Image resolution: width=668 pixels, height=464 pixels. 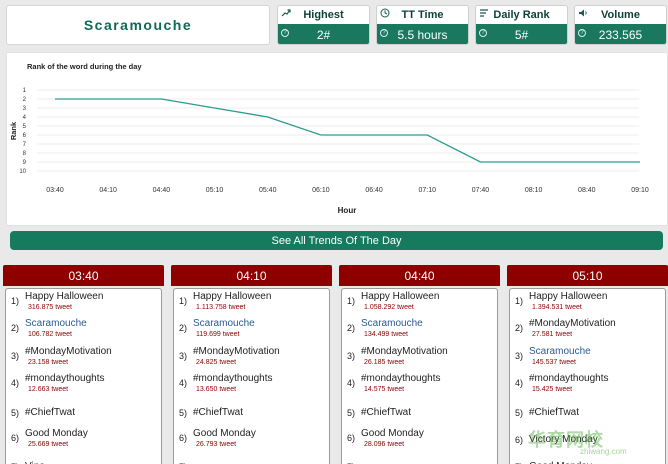 What do you see at coordinates (50, 334) in the screenshot?
I see `tweet-count: 106.782 tweet` at bounding box center [50, 334].